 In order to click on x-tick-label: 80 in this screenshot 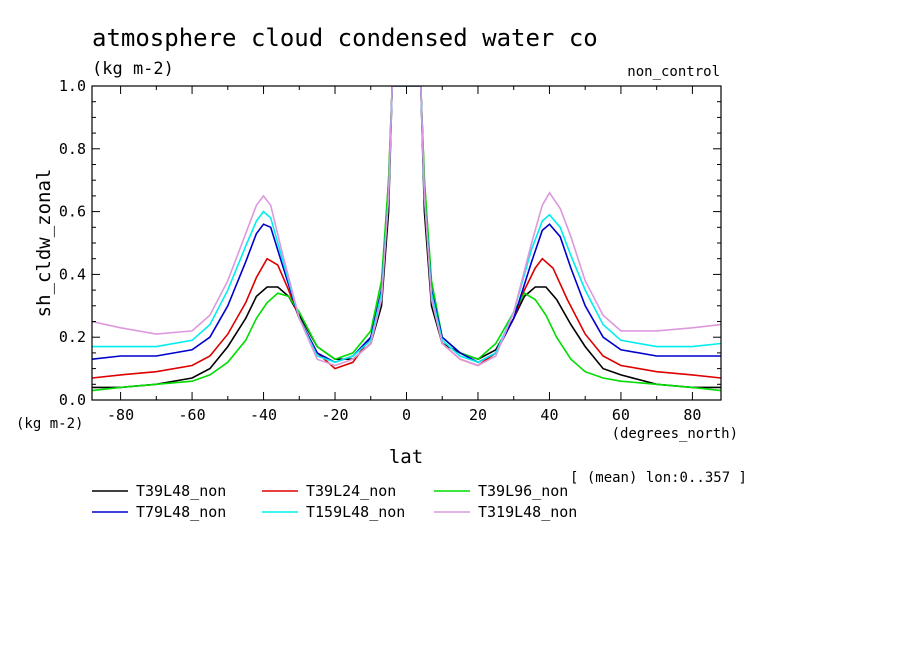, I will do `click(692, 415)`.